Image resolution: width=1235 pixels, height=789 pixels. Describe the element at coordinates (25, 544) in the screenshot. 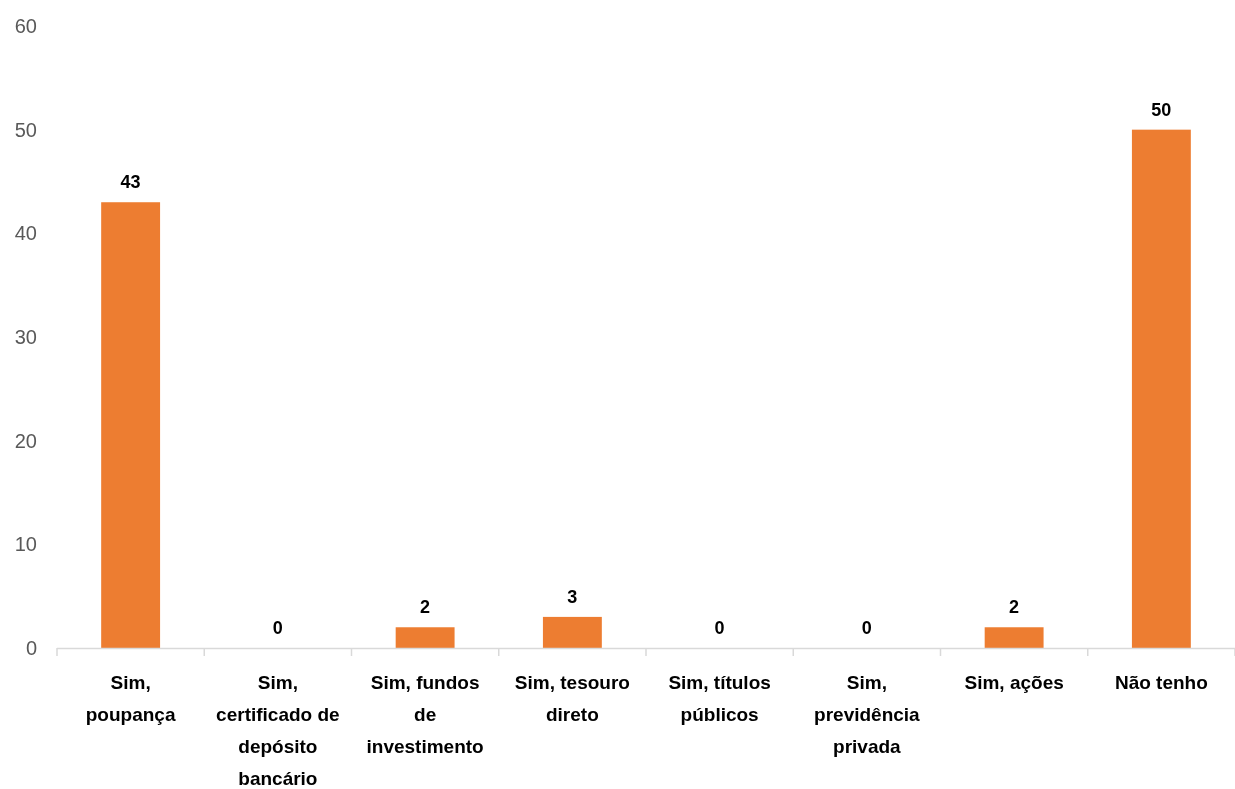

I see `y-tick-label: 10` at that location.